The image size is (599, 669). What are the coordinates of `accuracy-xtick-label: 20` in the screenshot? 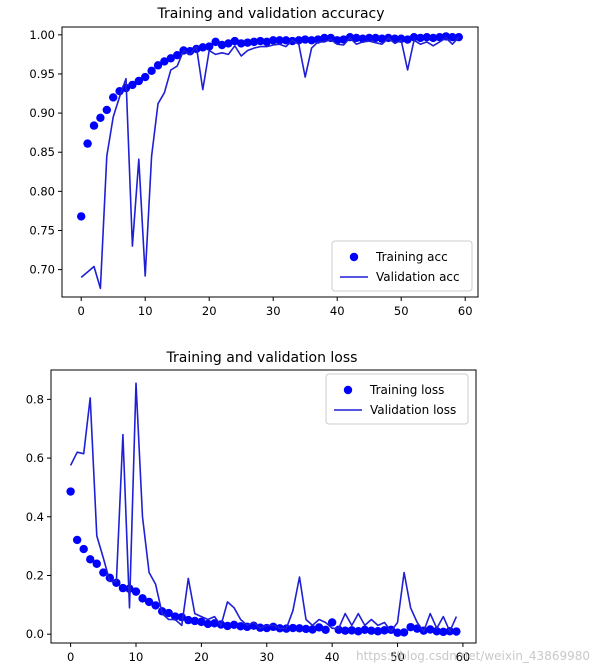 It's located at (209, 311).